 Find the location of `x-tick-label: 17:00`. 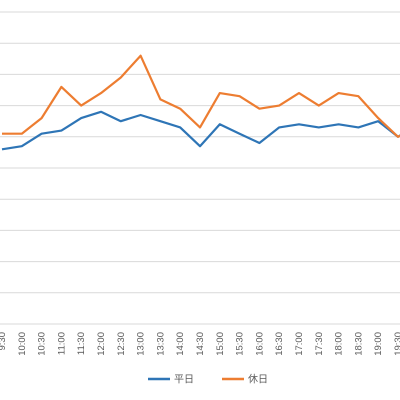

x-tick-label: 17:00 is located at coordinates (299, 344).